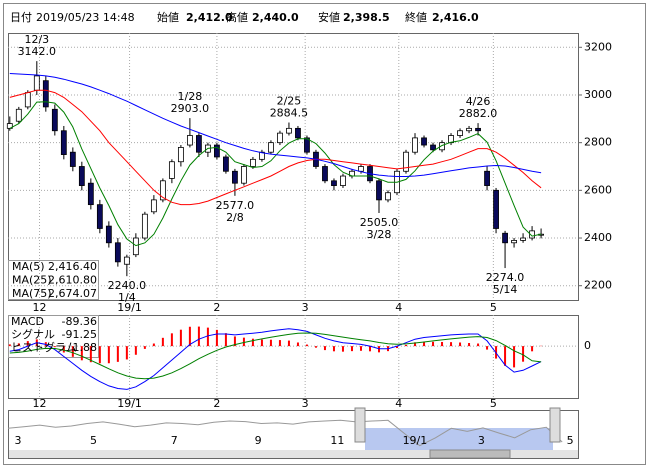 The width and height of the screenshot is (652, 469). Describe the element at coordinates (415, 440) in the screenshot. I see `navigator-tick-label: 19/1` at that location.